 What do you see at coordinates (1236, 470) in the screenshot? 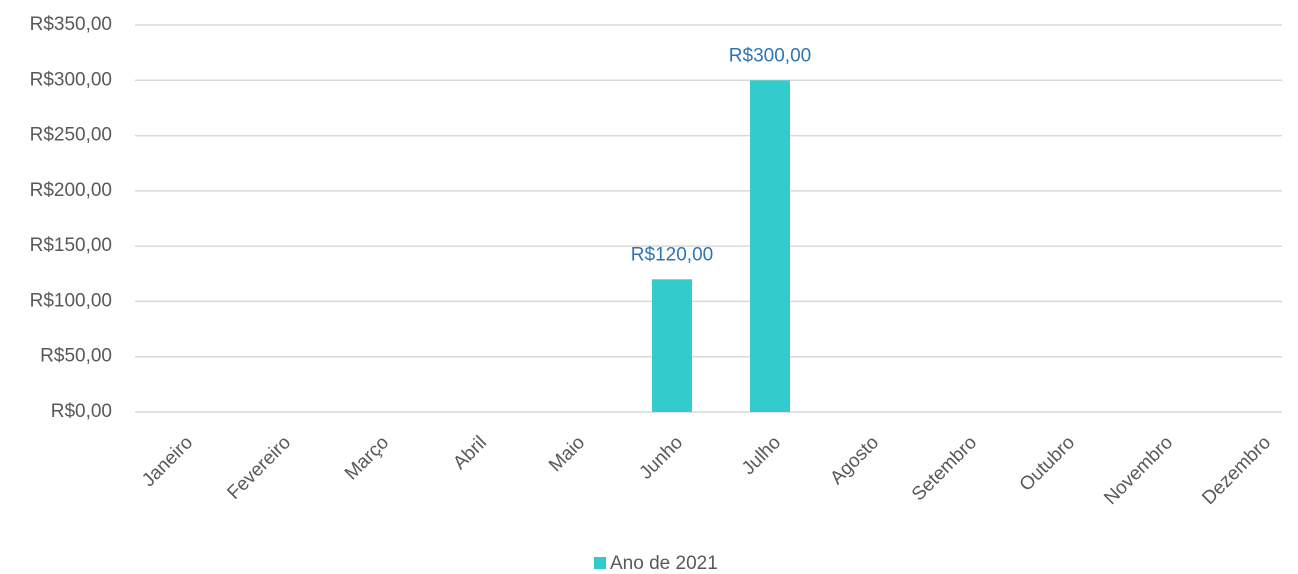
I see `x-tick-label: Dezembro` at bounding box center [1236, 470].